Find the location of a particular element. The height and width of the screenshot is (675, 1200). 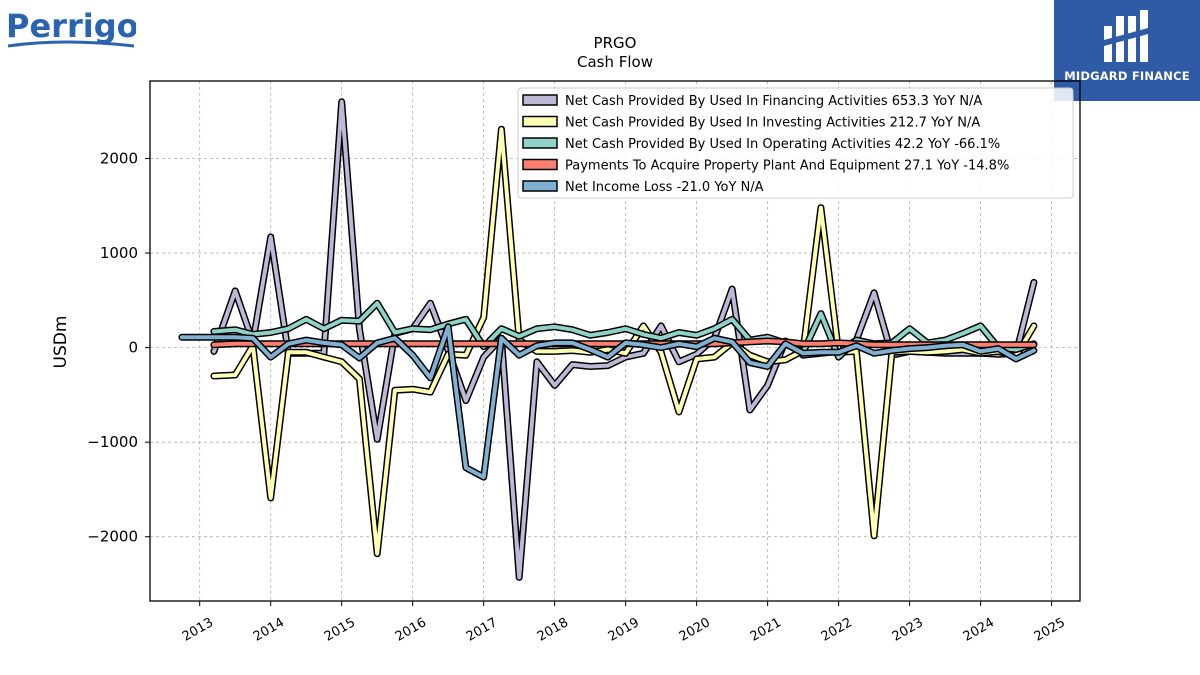

chart-title: PRGO is located at coordinates (615, 43).